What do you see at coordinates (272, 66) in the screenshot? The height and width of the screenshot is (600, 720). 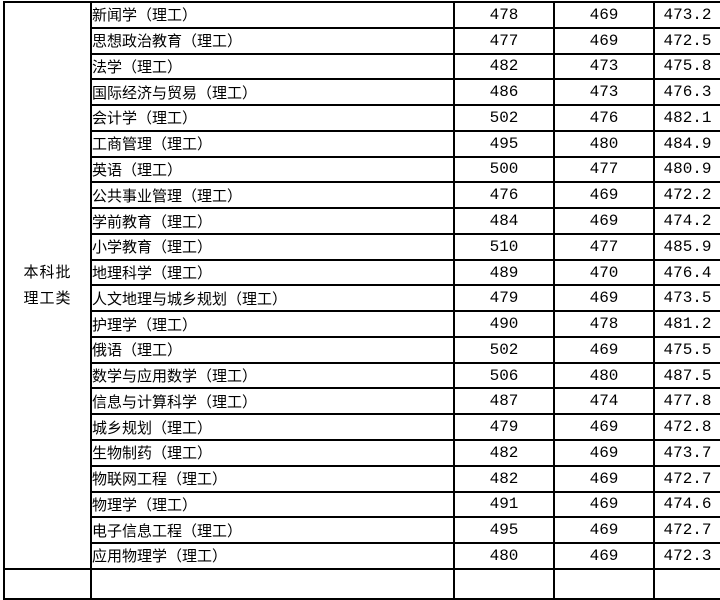 I see `major-name-cell: 法学（理工）` at bounding box center [272, 66].